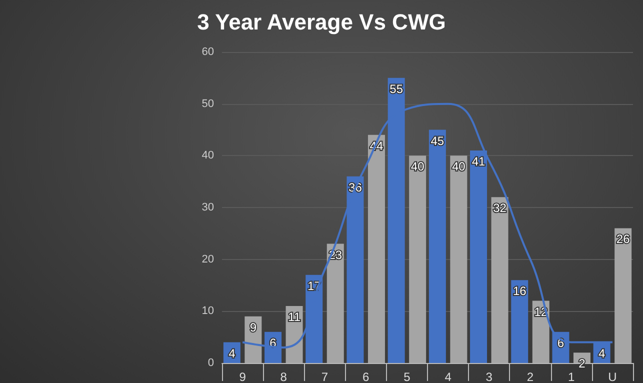  I want to click on data-label: 9, so click(253, 327).